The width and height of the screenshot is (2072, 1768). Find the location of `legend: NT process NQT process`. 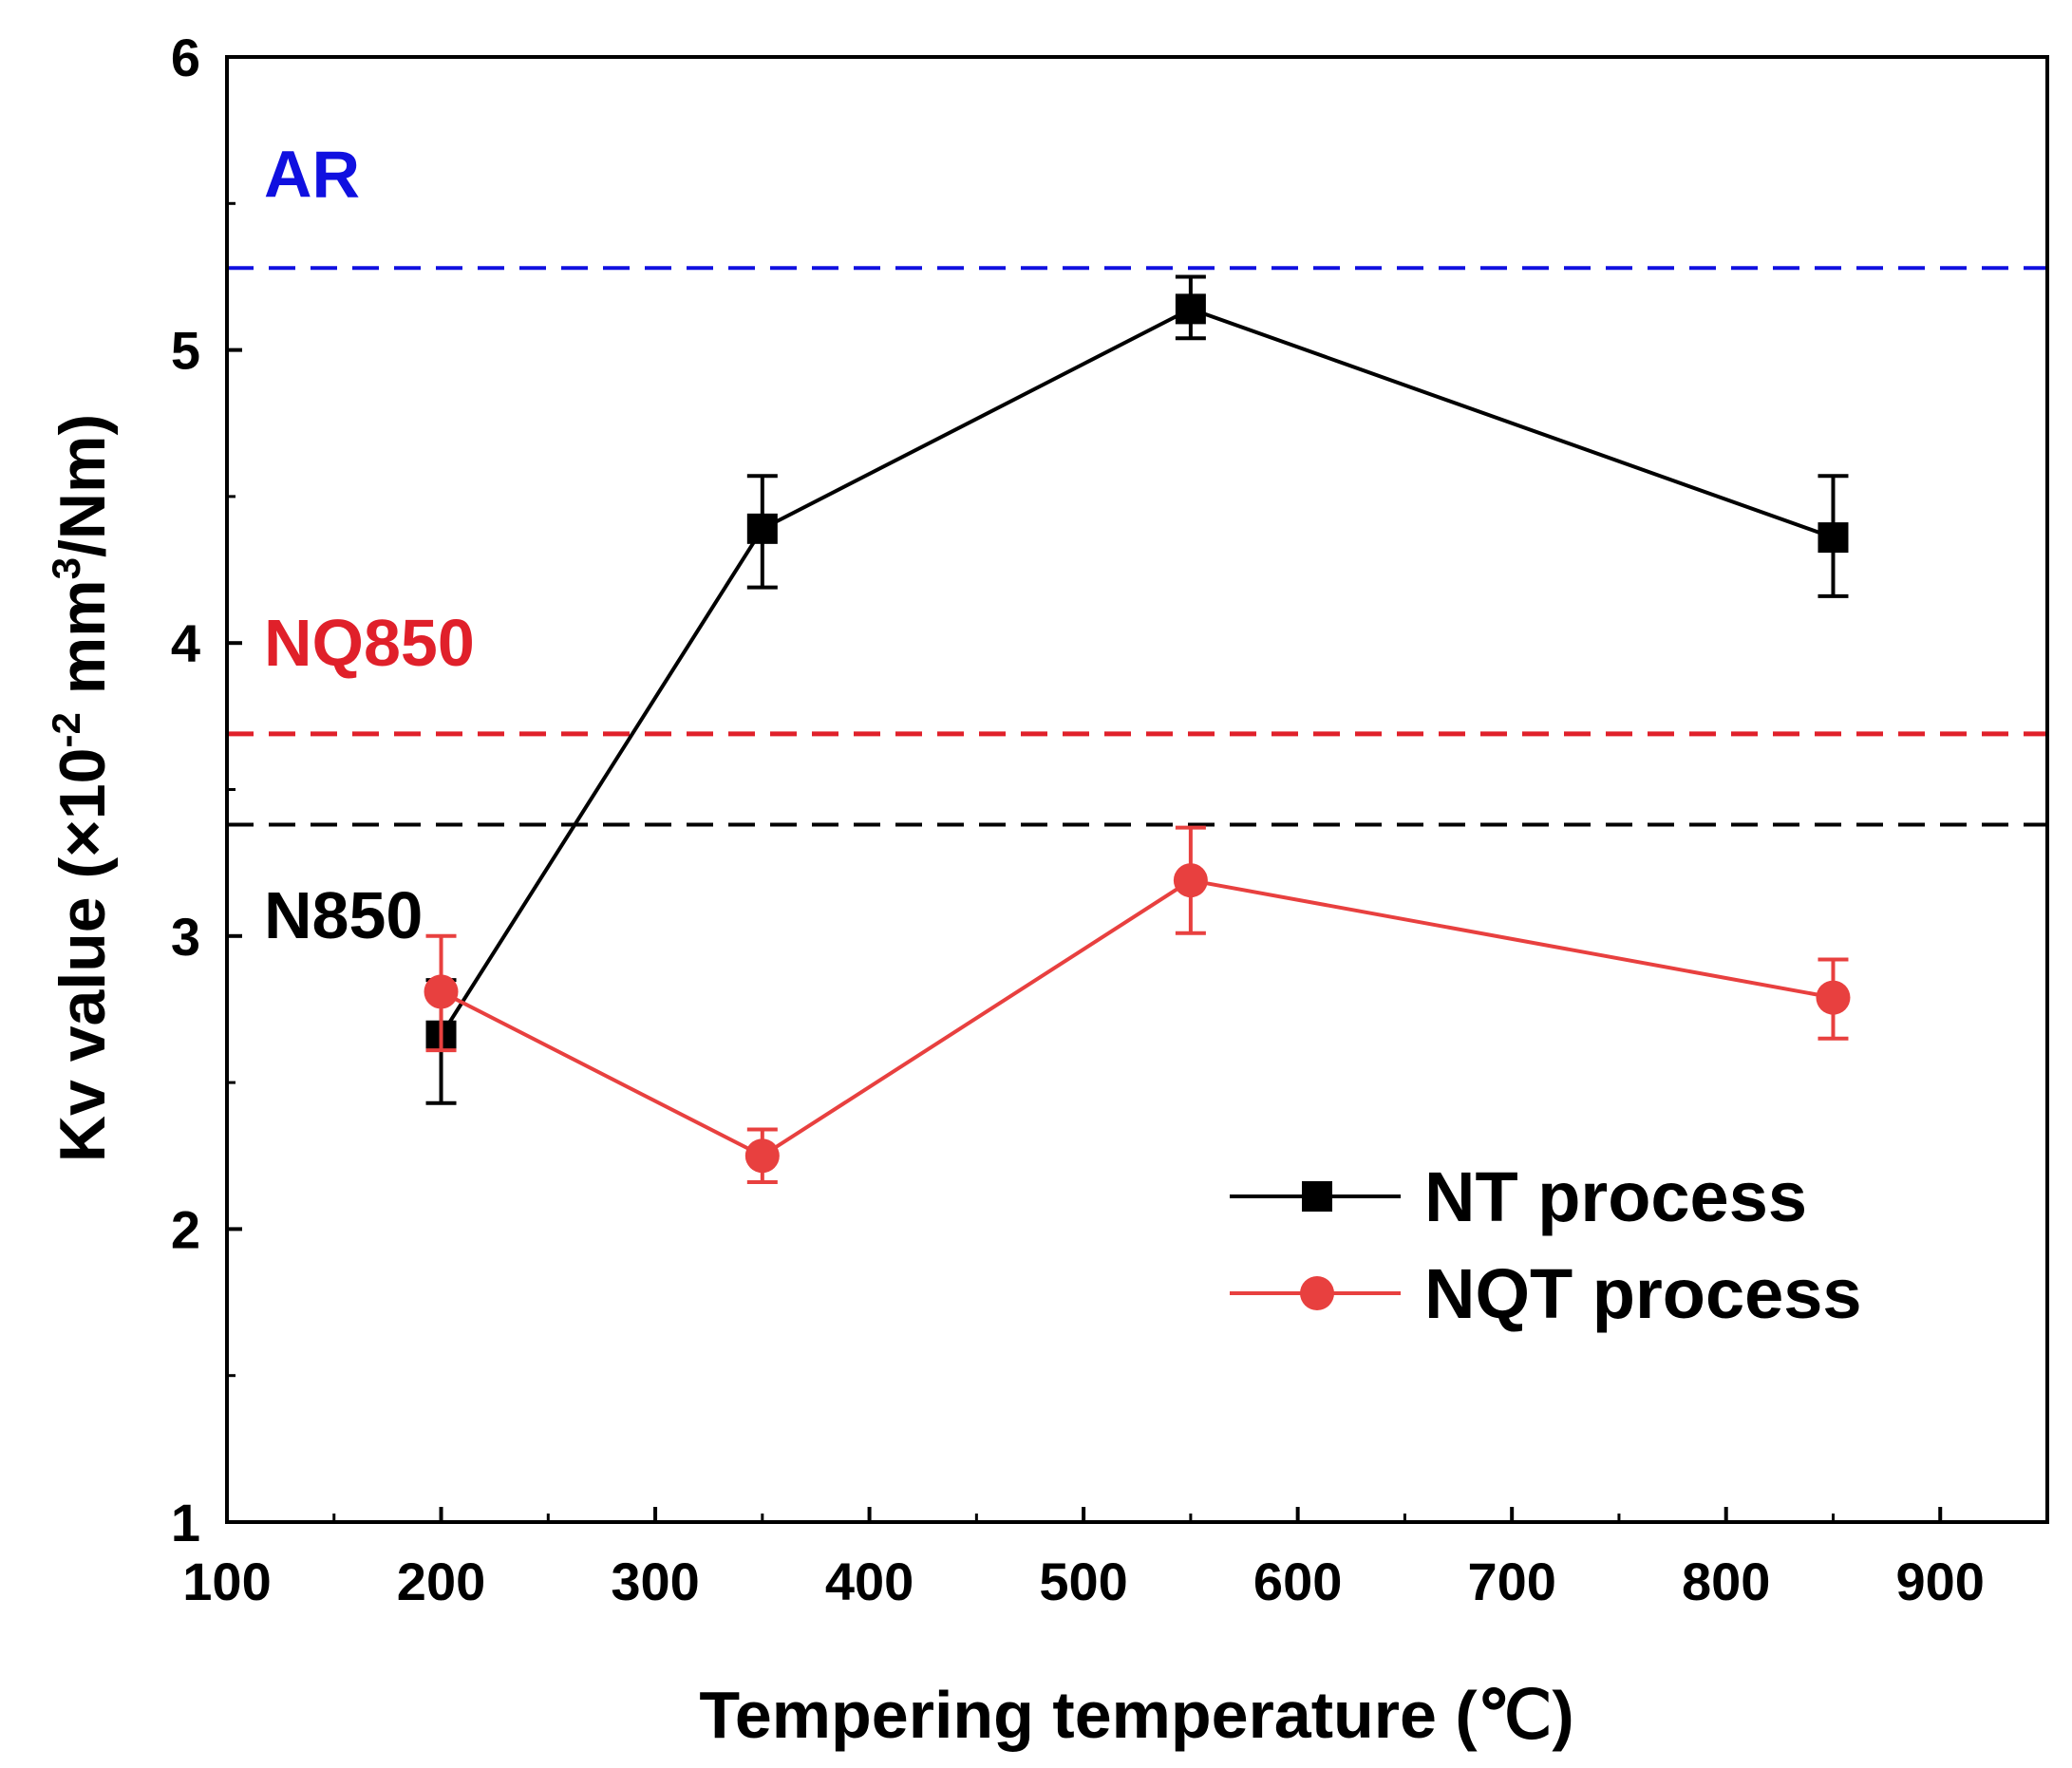

legend: NT process NQT process is located at coordinates (1546, 1245).